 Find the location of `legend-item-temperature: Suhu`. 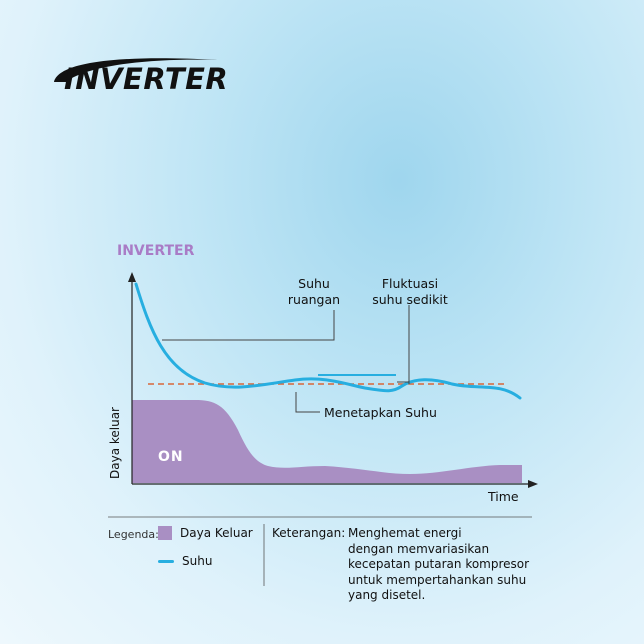

legend-item-temperature: Suhu is located at coordinates (185, 561).